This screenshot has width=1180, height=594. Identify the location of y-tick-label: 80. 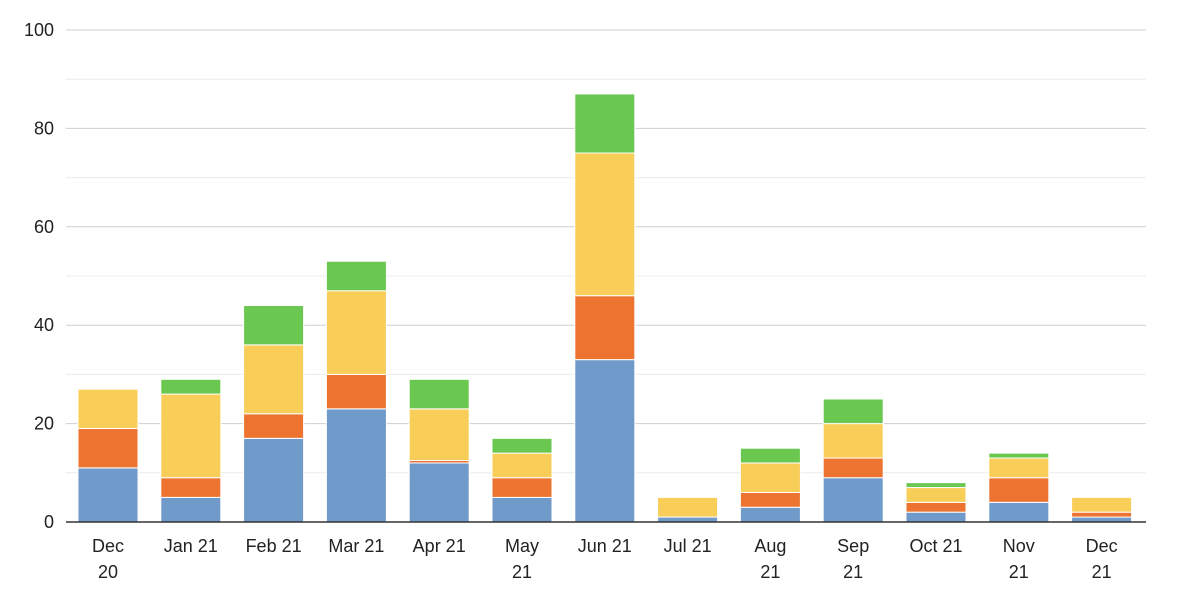
(44, 128).